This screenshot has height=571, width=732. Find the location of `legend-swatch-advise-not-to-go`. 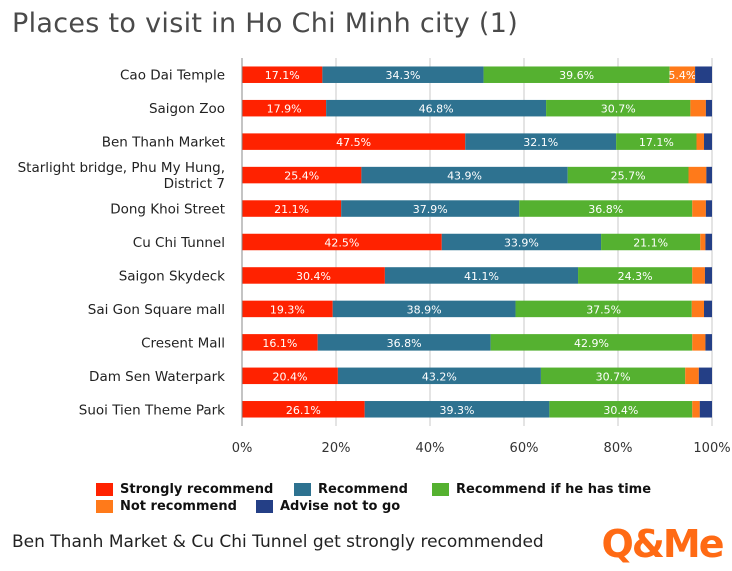

legend-swatch-advise-not-to-go is located at coordinates (264, 506).